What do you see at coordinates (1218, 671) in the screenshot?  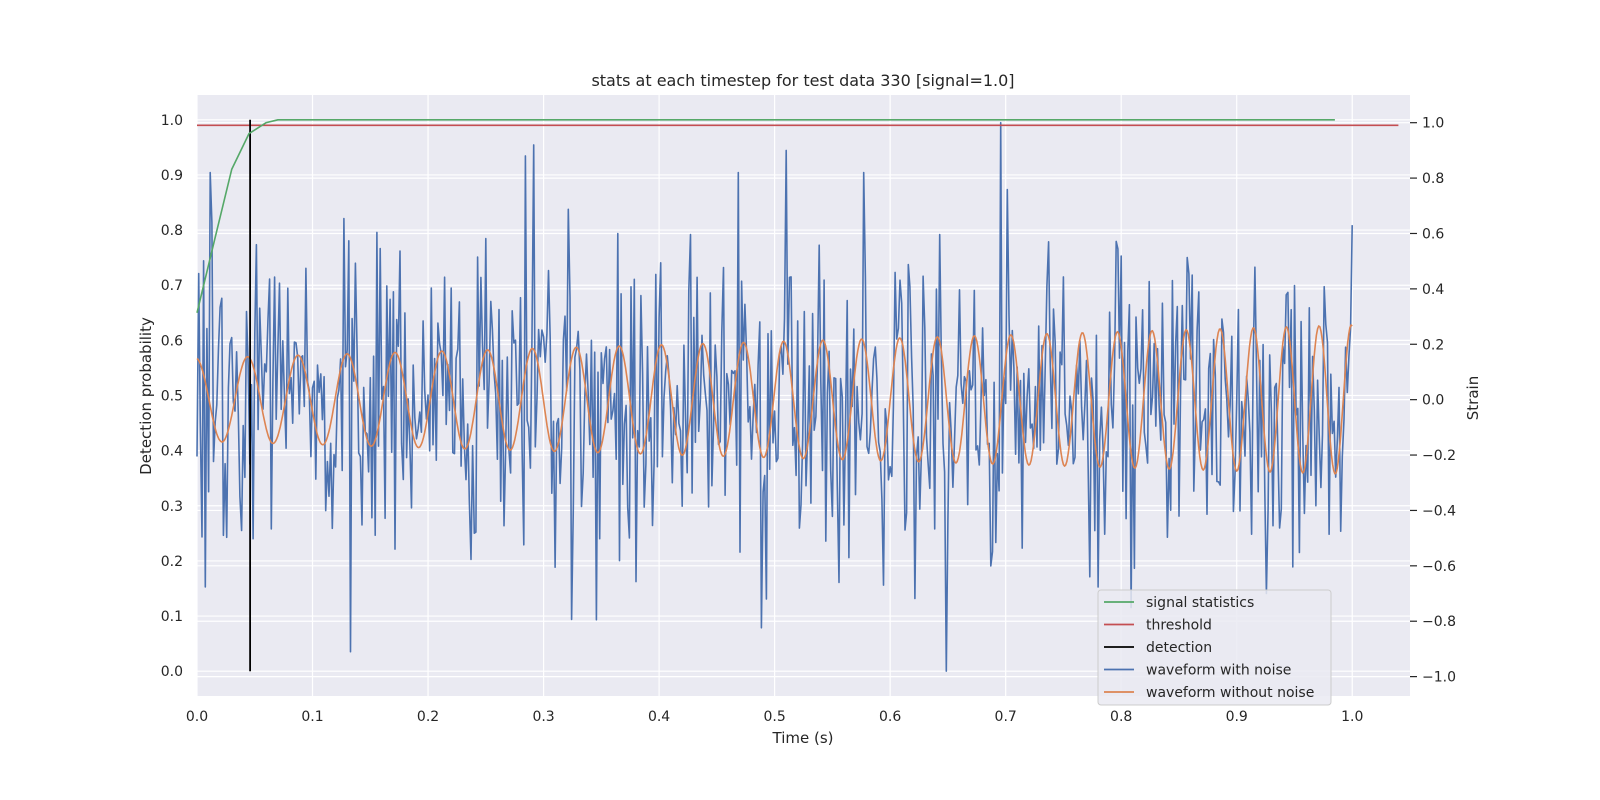 I see `legend-label: waveform with noise` at bounding box center [1218, 671].